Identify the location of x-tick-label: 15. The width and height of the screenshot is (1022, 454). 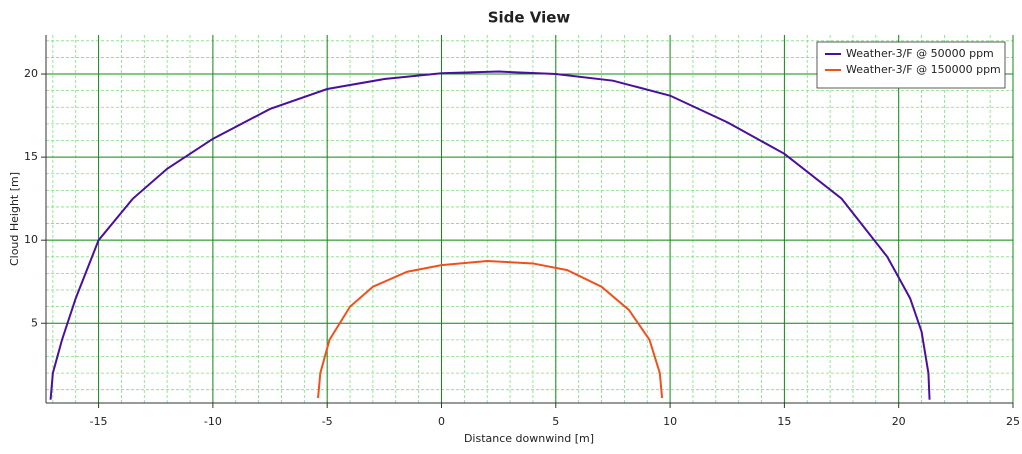
(784, 421).